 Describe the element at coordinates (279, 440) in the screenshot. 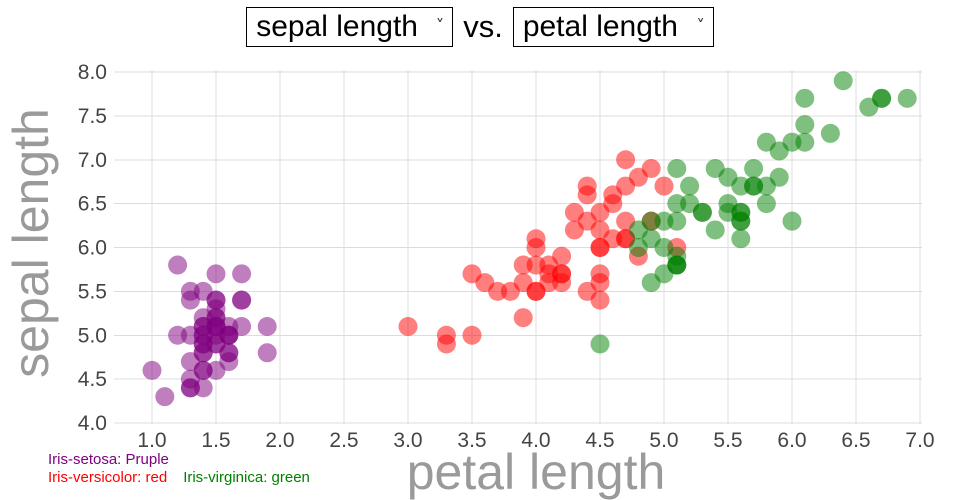

I see `x-tick-label: 2.0` at that location.